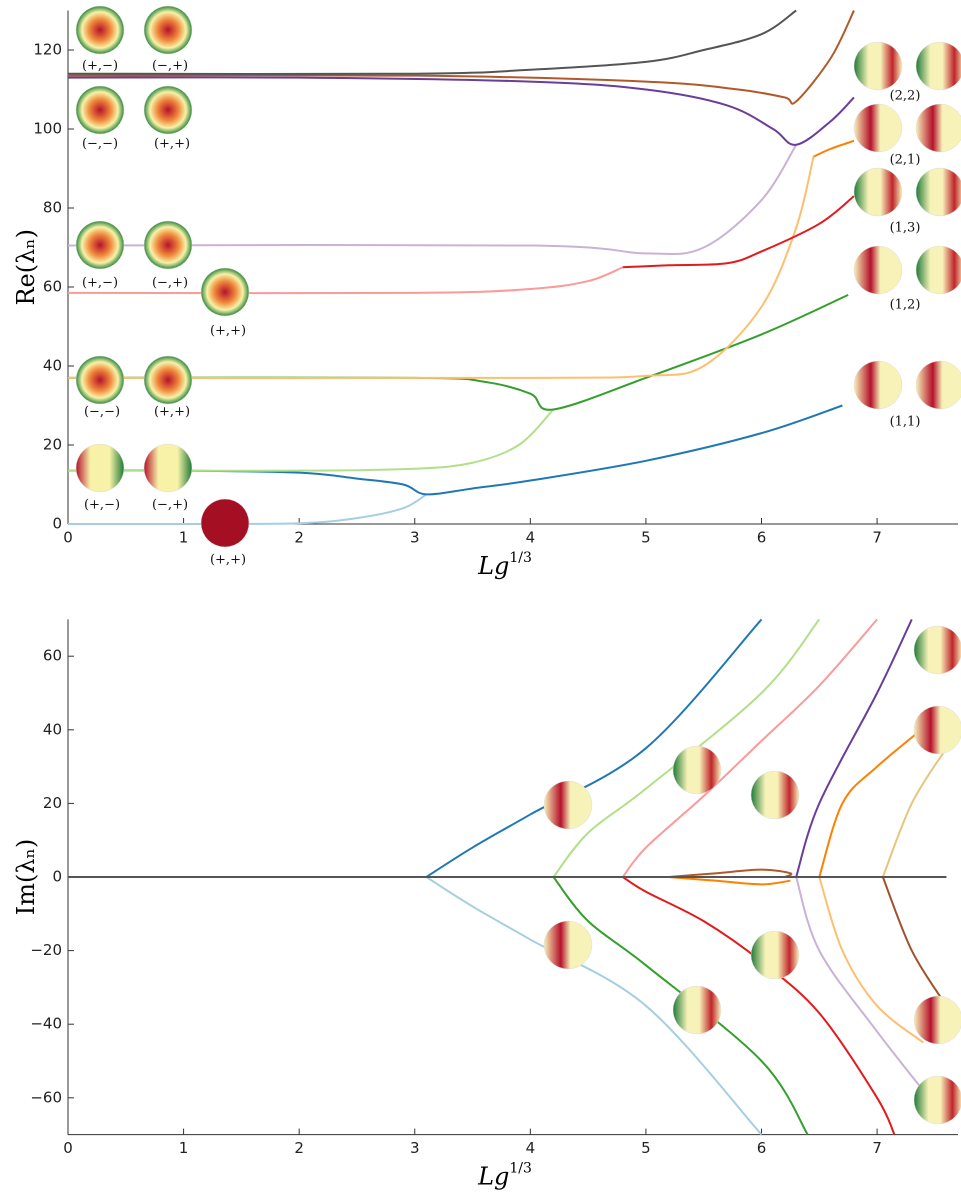  I want to click on mode-label: (1,3), so click(905, 228).